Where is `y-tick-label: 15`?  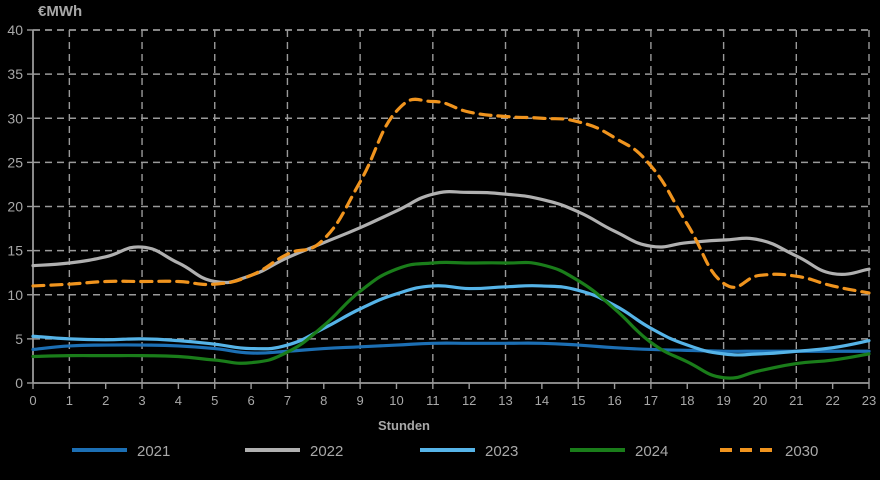
y-tick-label: 15 is located at coordinates (15, 251).